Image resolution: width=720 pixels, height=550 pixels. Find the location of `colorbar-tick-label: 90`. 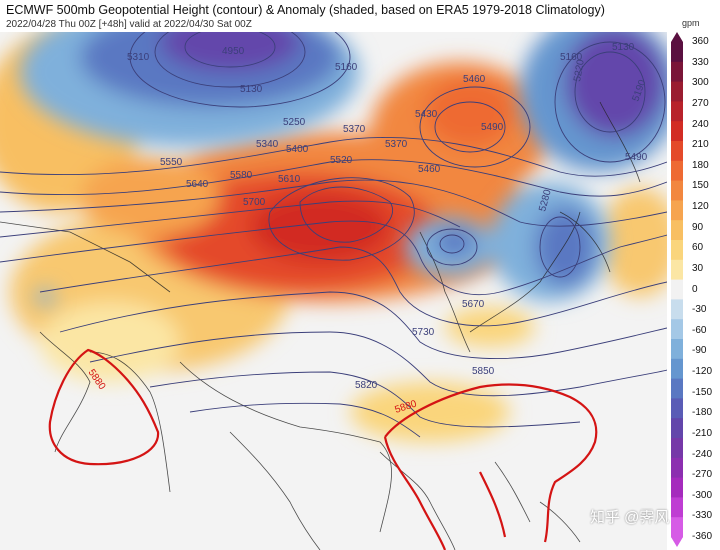

colorbar-tick-label: 90 is located at coordinates (698, 227).